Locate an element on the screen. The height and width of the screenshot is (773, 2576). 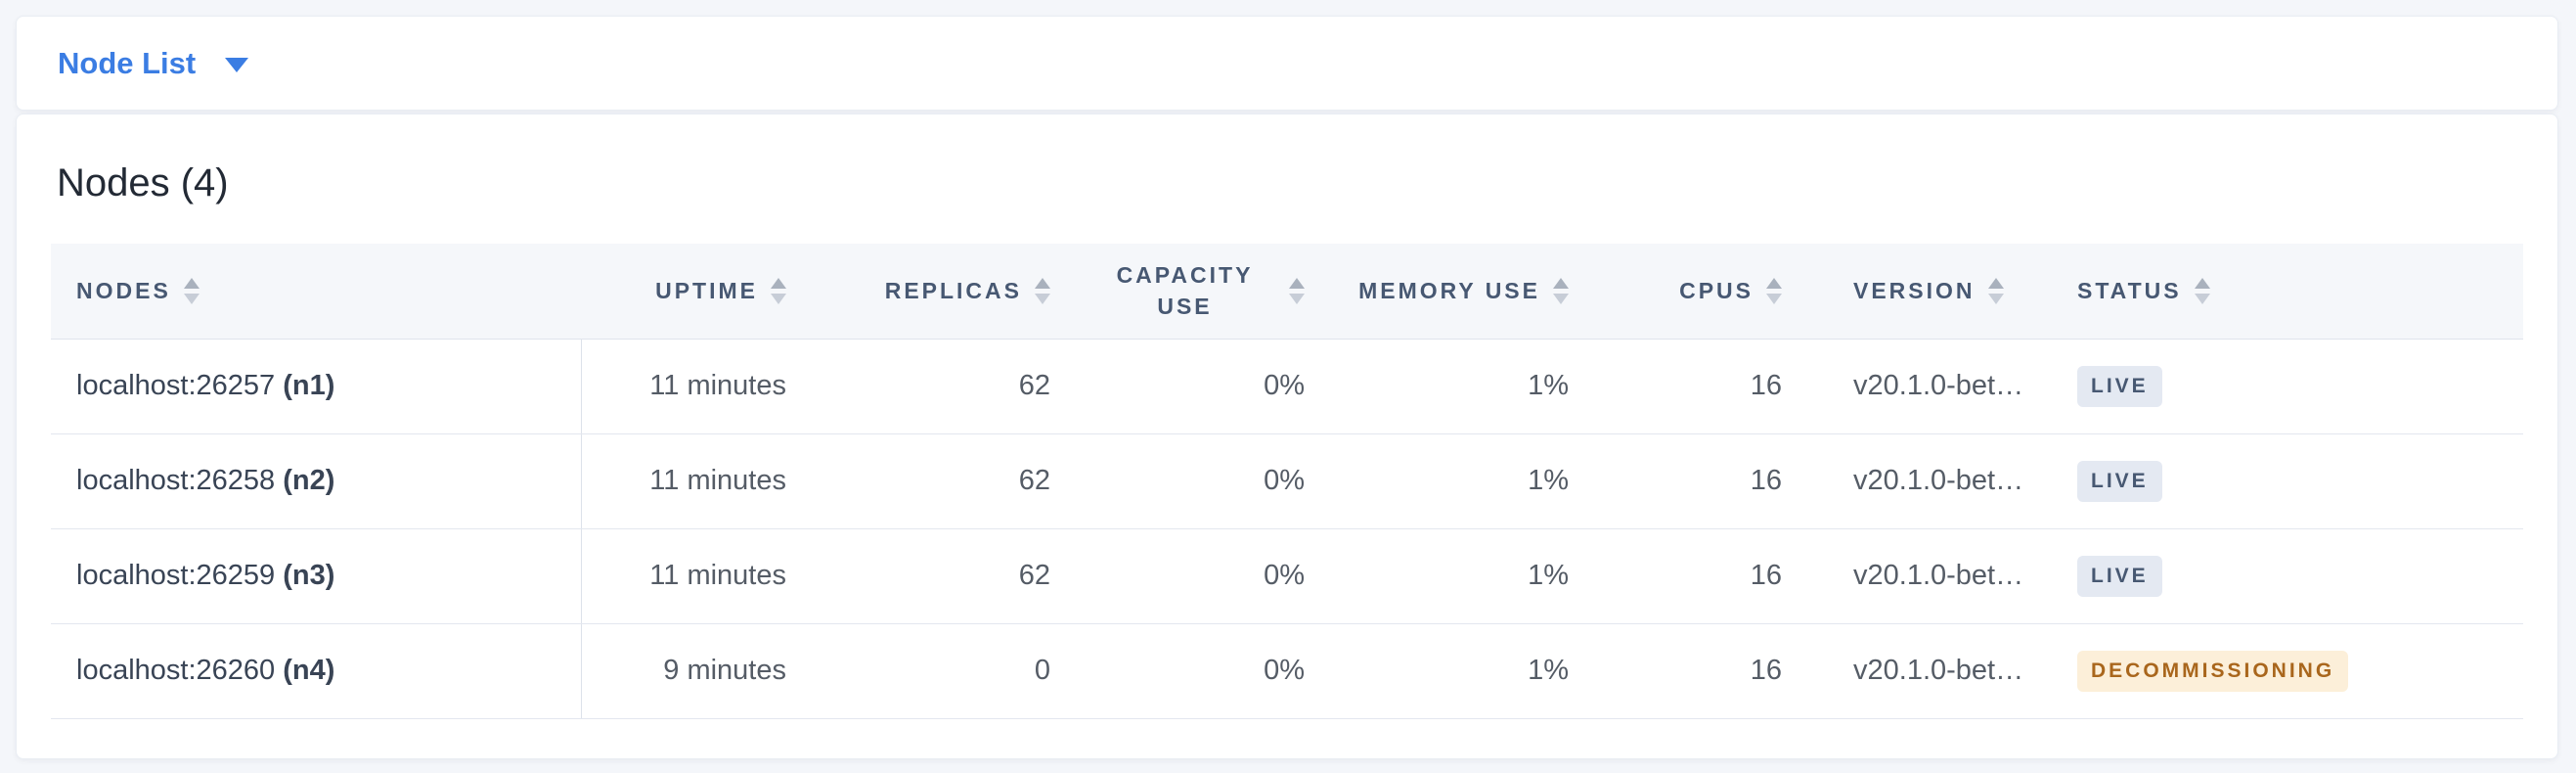
view-dropdown-label: Node List is located at coordinates (127, 62).